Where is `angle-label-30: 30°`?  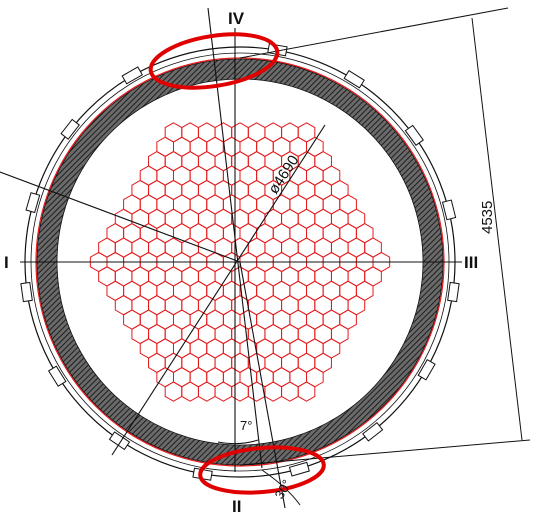 angle-label-30: 30° is located at coordinates (283, 489).